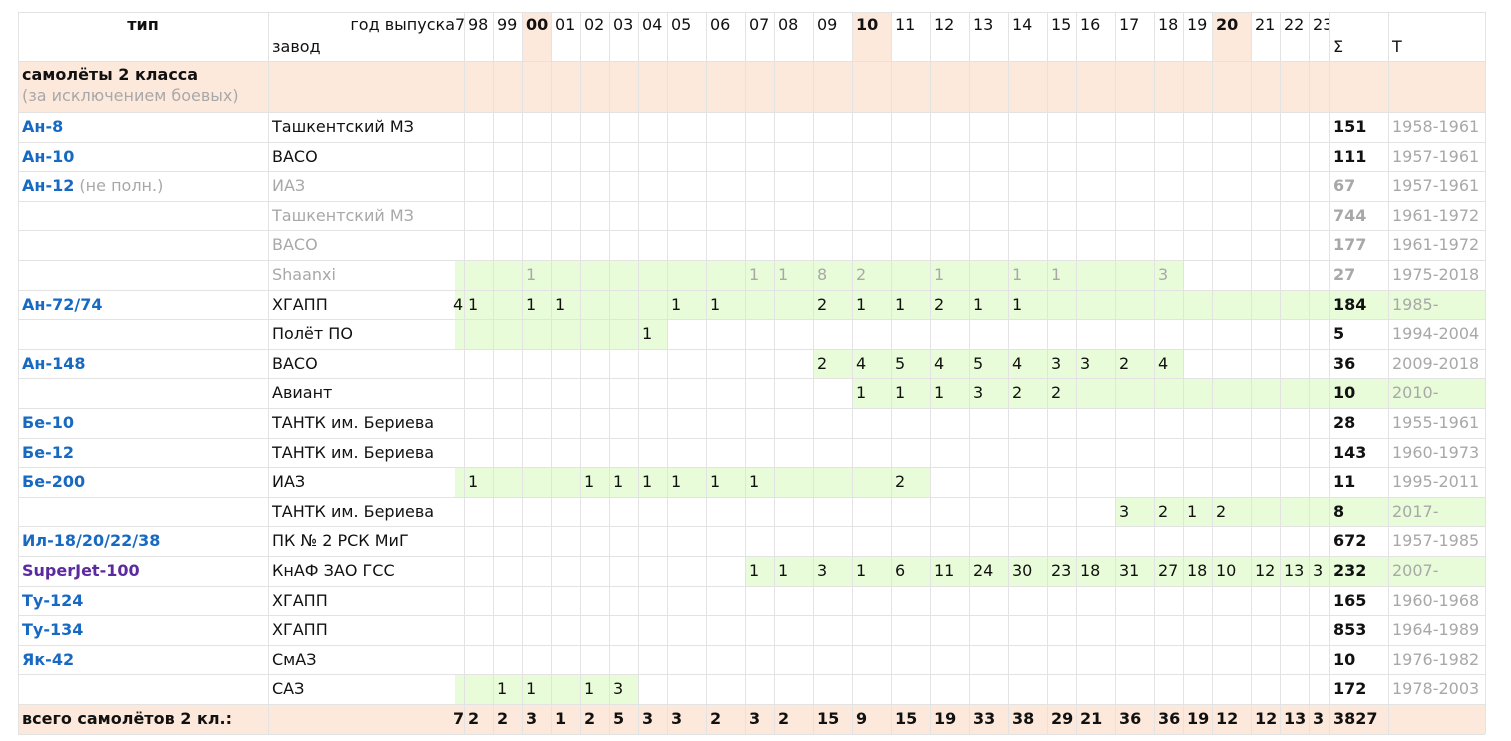 The image size is (1511, 741). What do you see at coordinates (1129, 24) in the screenshot?
I see `column-header-year-17: 17` at bounding box center [1129, 24].